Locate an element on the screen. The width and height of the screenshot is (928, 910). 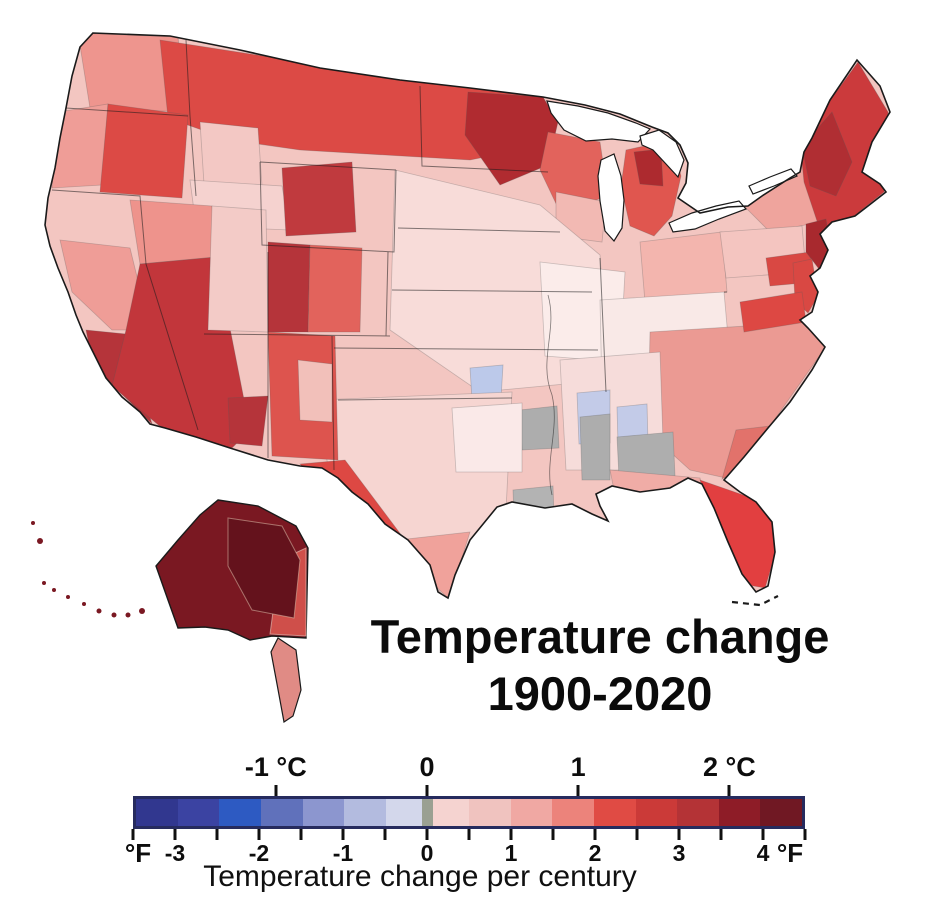
region-grey-arkansas is located at coordinates (539, 428).